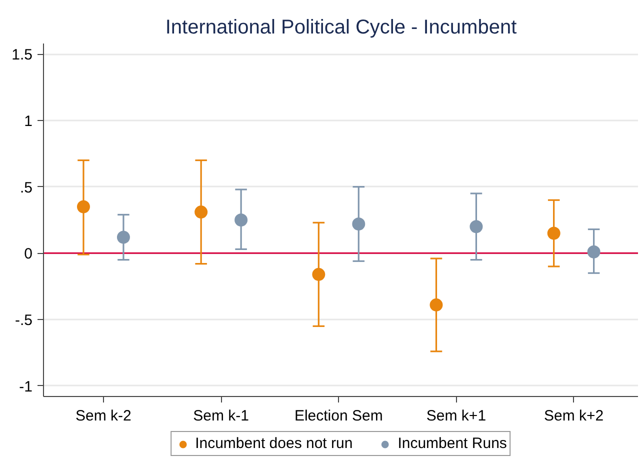 This screenshot has height=461, width=640. What do you see at coordinates (274, 443) in the screenshot?
I see `legend-label: Incumbent does not run` at bounding box center [274, 443].